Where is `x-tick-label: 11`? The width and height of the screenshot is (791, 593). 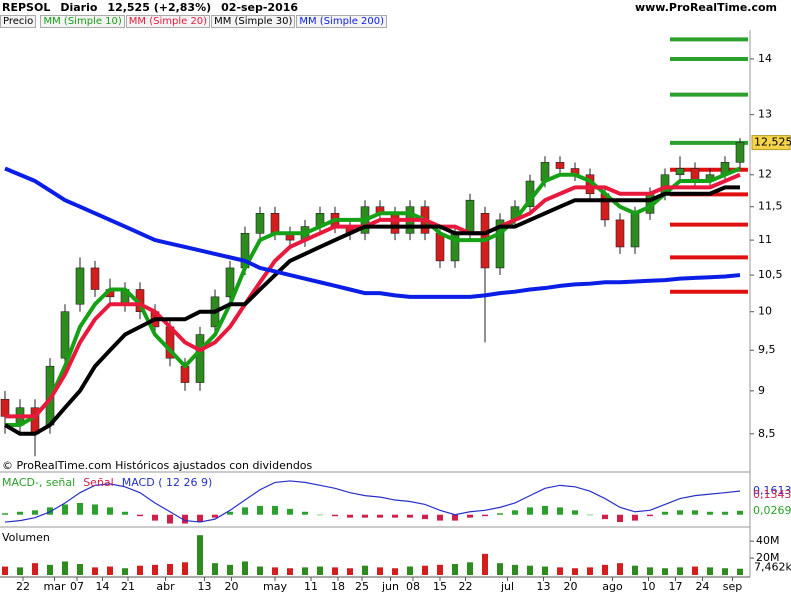 x-tick-label: 11 is located at coordinates (311, 586).